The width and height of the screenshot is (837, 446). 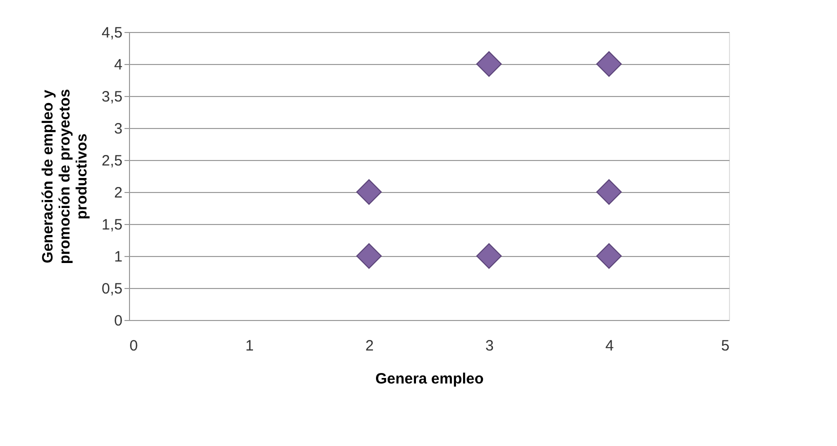 What do you see at coordinates (112, 97) in the screenshot?
I see `y-tick-label: 3,5` at bounding box center [112, 97].